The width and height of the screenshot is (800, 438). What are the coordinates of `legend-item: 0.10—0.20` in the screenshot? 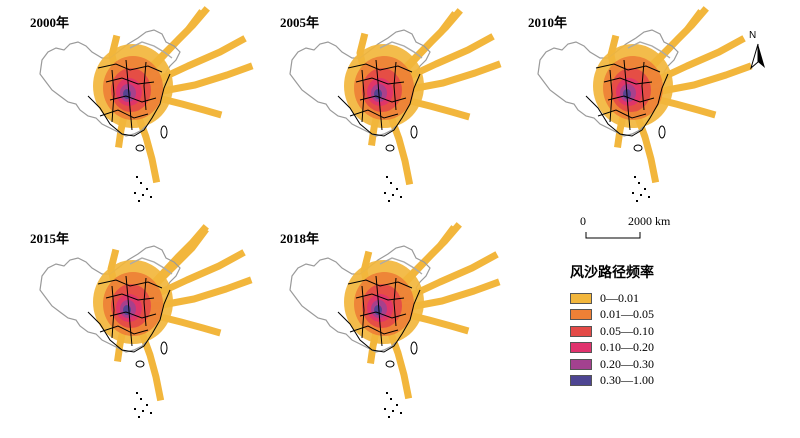 It's located at (670, 348).